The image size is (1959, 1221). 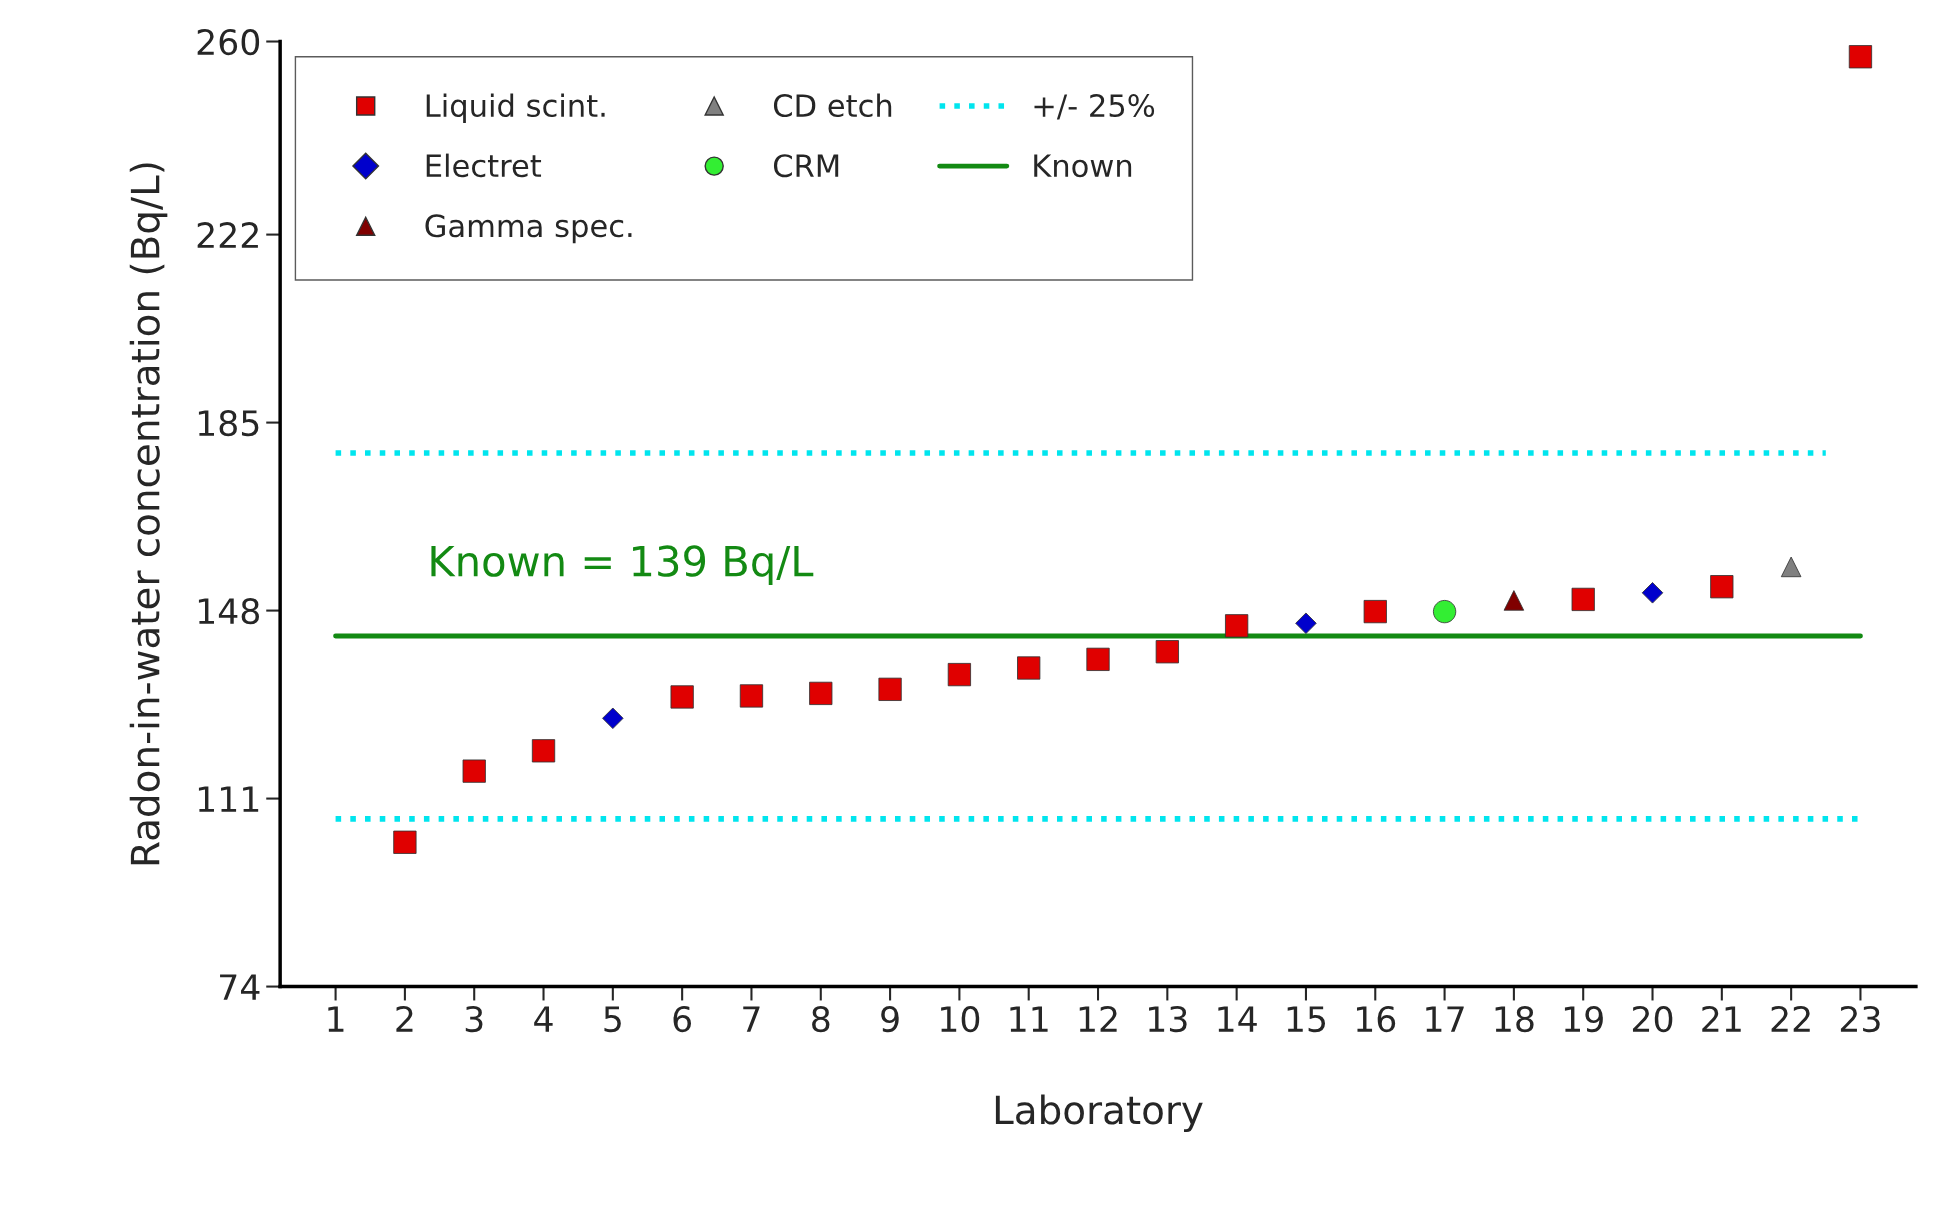 What do you see at coordinates (1029, 1019) in the screenshot?
I see `x-tick-label: 11` at bounding box center [1029, 1019].